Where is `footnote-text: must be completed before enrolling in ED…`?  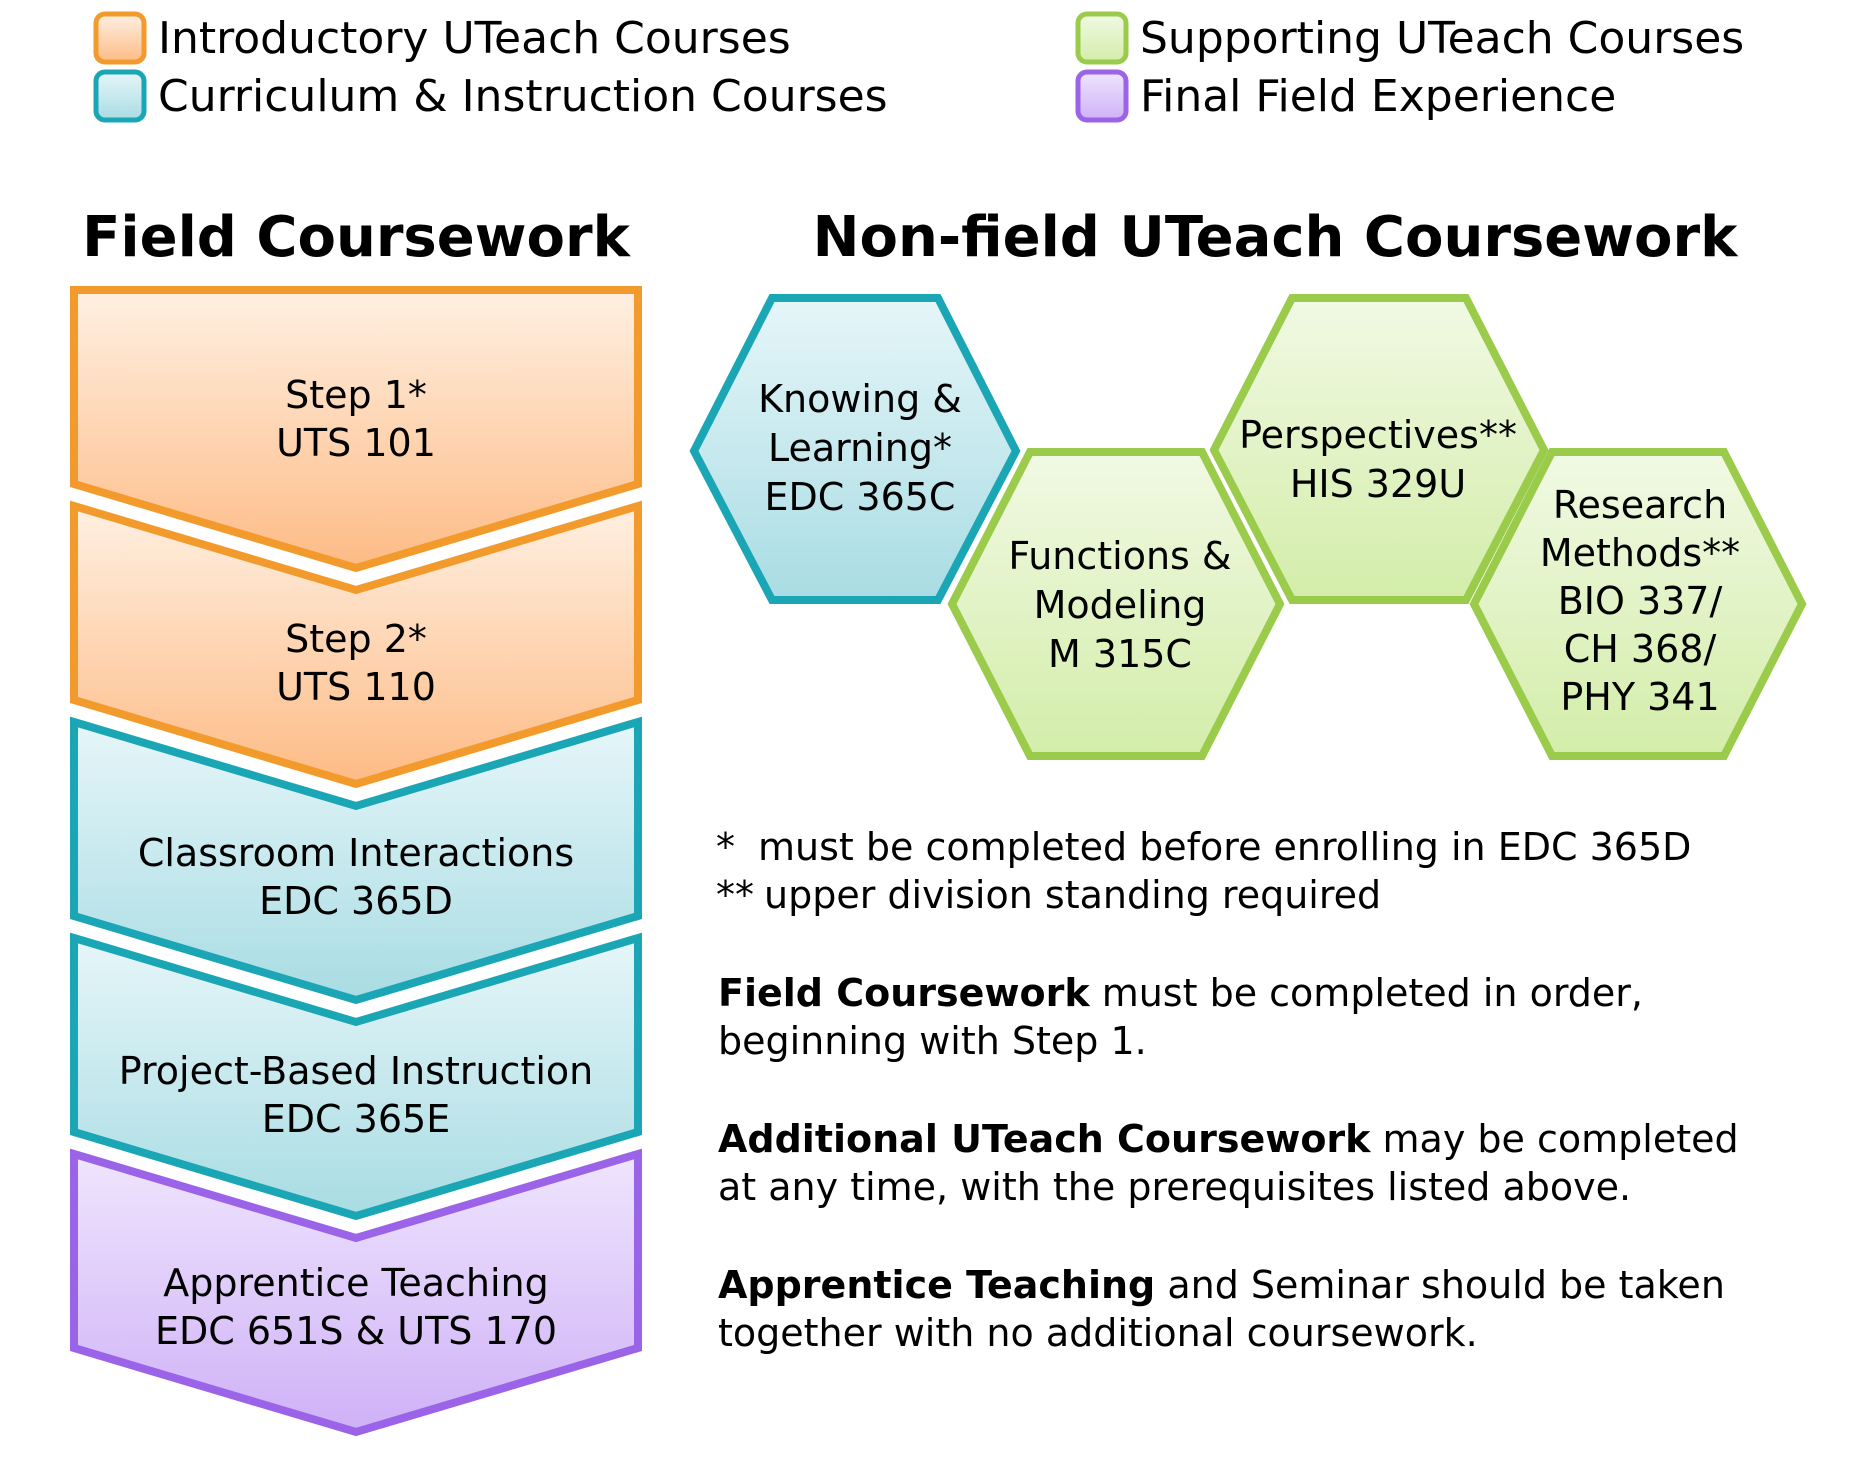
footnote-text: must be completed before enrolling in ED… is located at coordinates (1224, 847).